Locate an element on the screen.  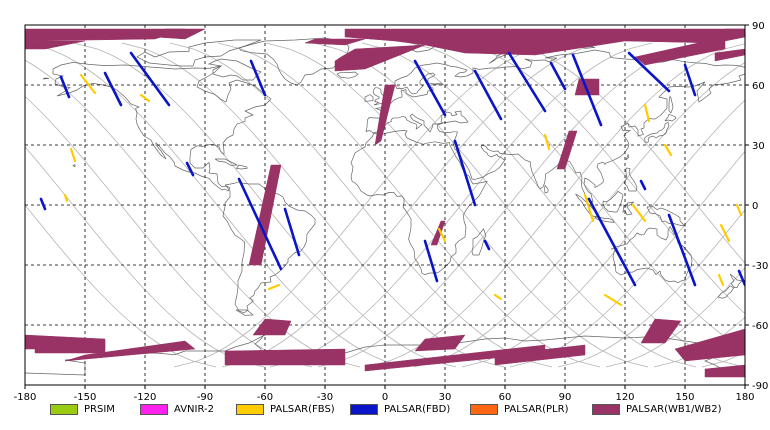
x-axis-ticks: -180 -150 -120 -90 -60 -30 0 30 60 90 120 150 180 is located at coordinates (384, 394).